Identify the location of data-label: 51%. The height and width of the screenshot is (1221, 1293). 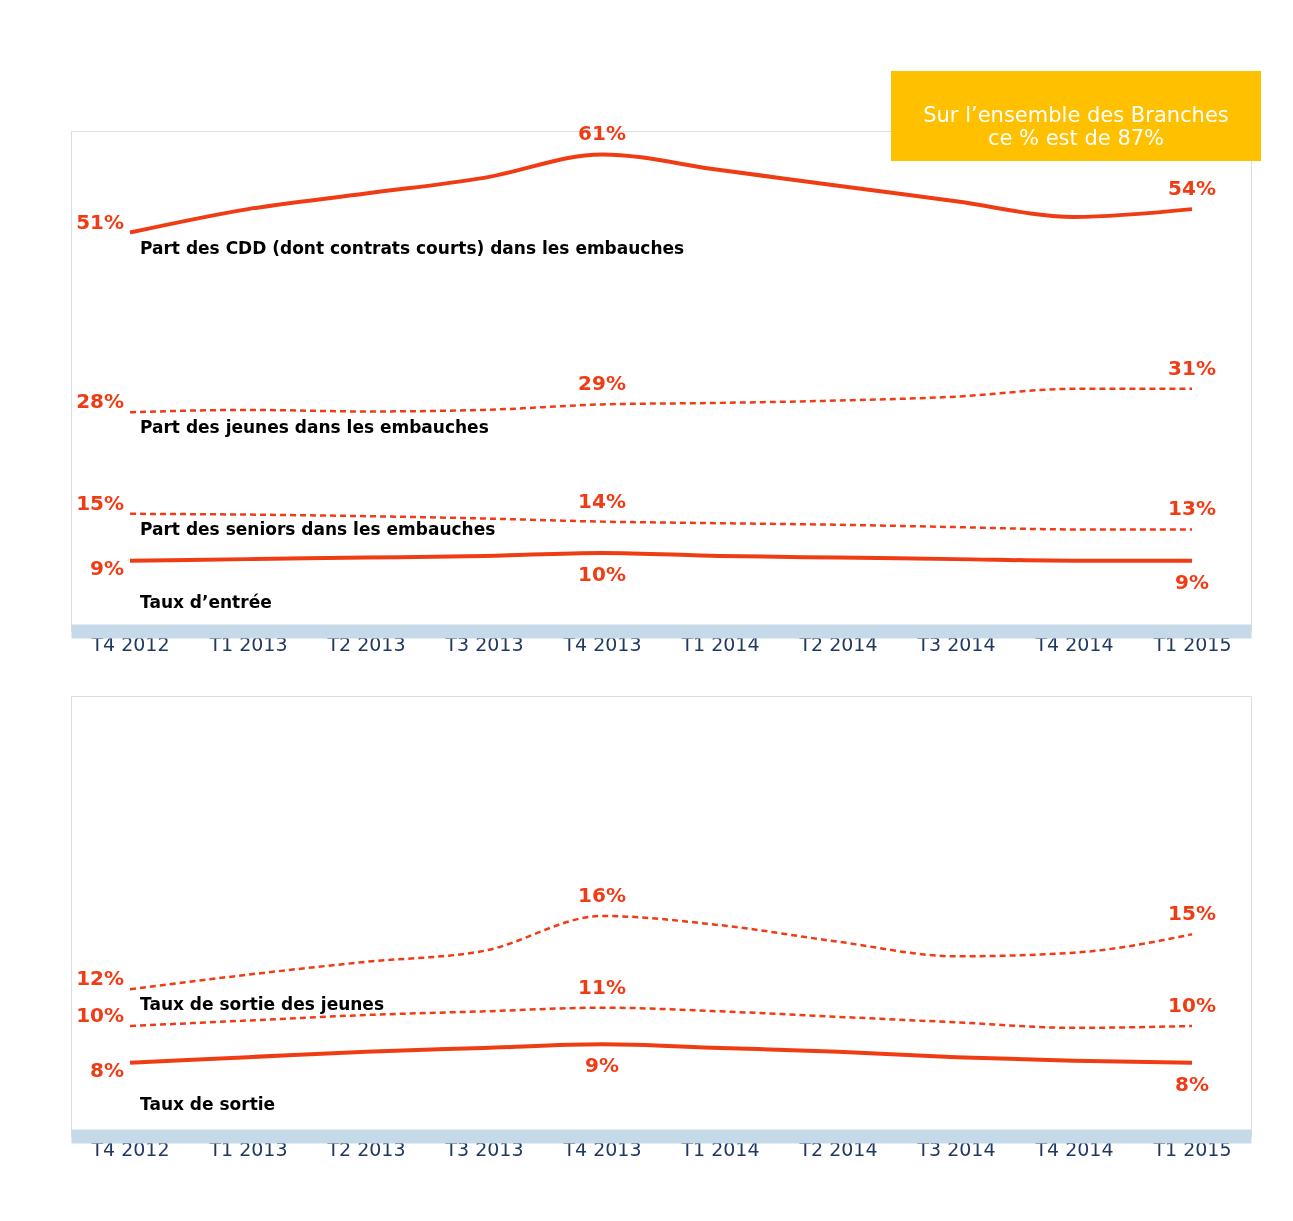
(100, 221).